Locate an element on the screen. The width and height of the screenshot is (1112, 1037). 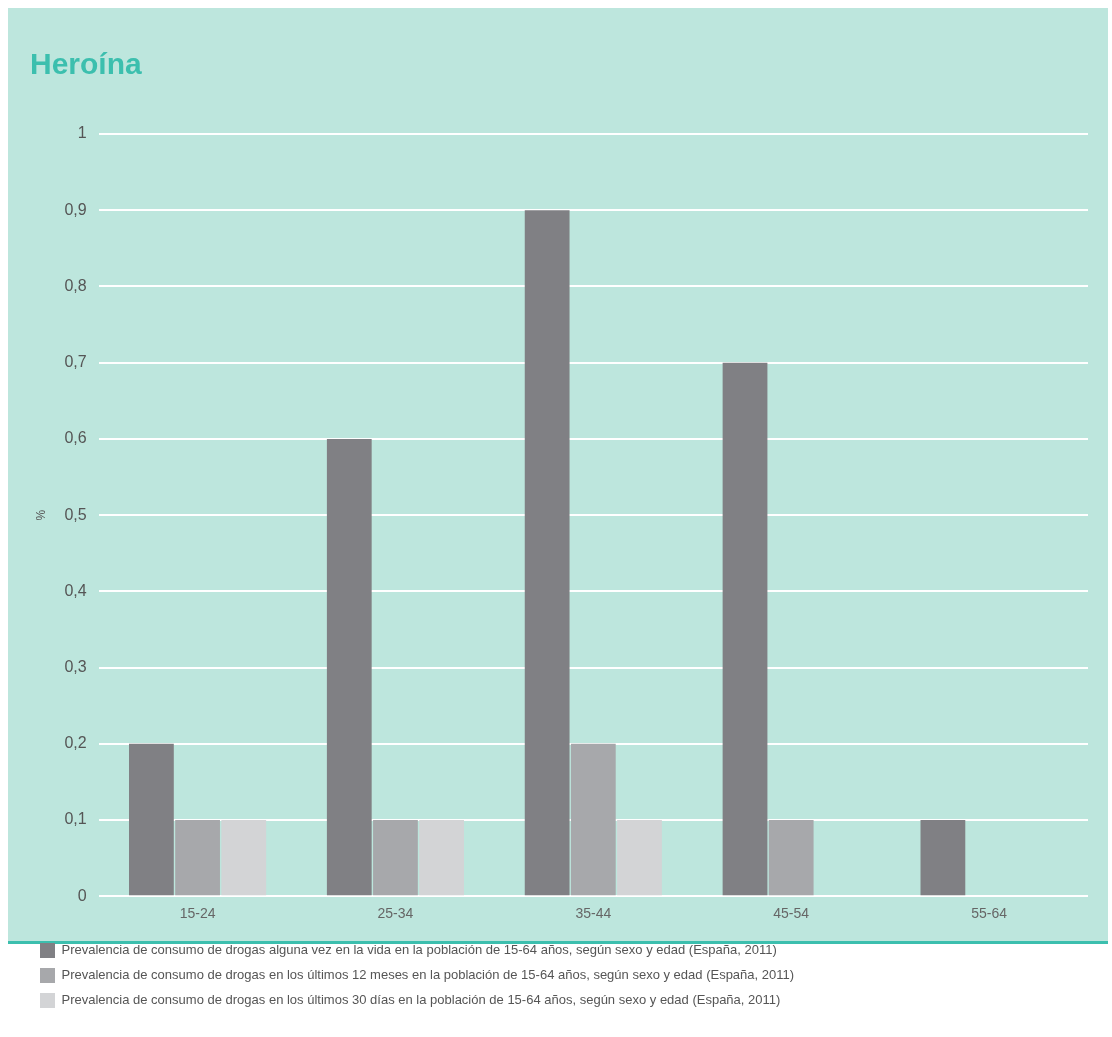
y-tick-label: 0,8 is located at coordinates (75, 285).